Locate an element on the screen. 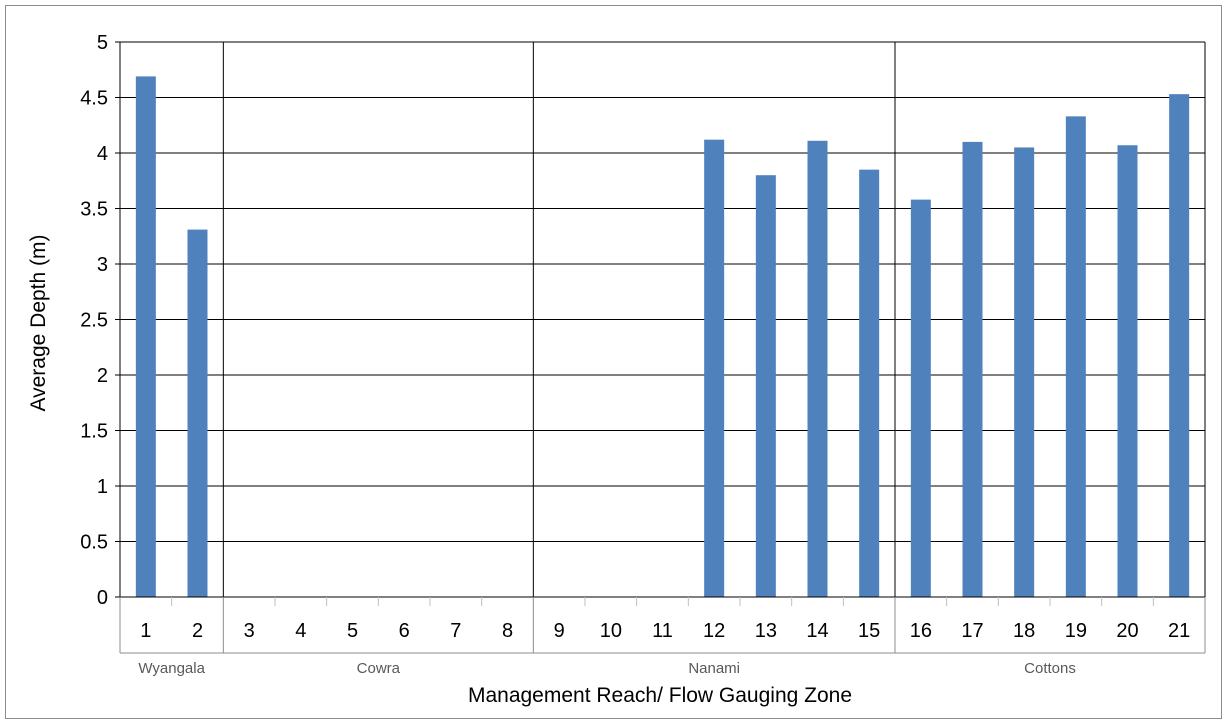 Image resolution: width=1229 pixels, height=724 pixels. x-tick-label: 19 is located at coordinates (1076, 631).